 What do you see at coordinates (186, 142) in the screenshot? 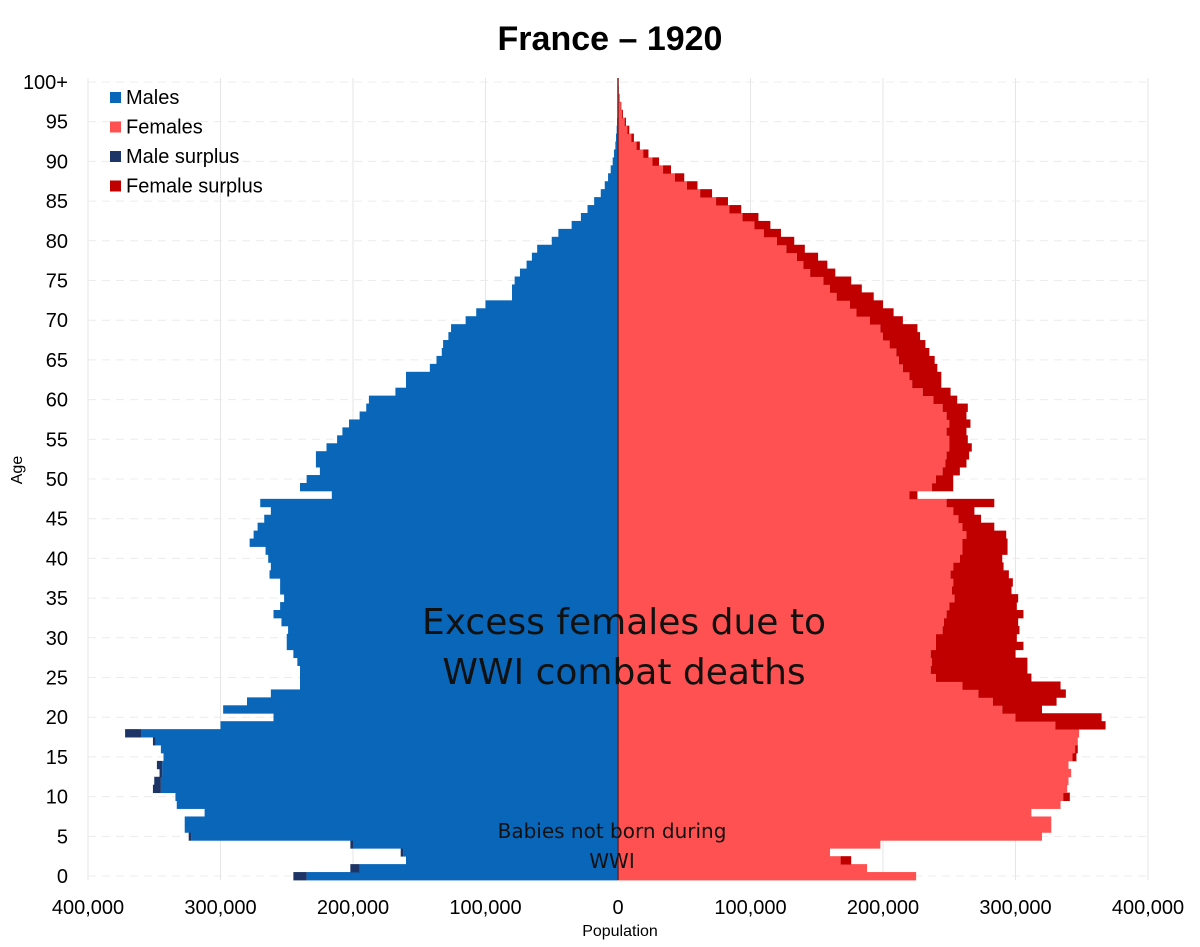
I see `legend: Males Females Male surplus Female surplus` at bounding box center [186, 142].